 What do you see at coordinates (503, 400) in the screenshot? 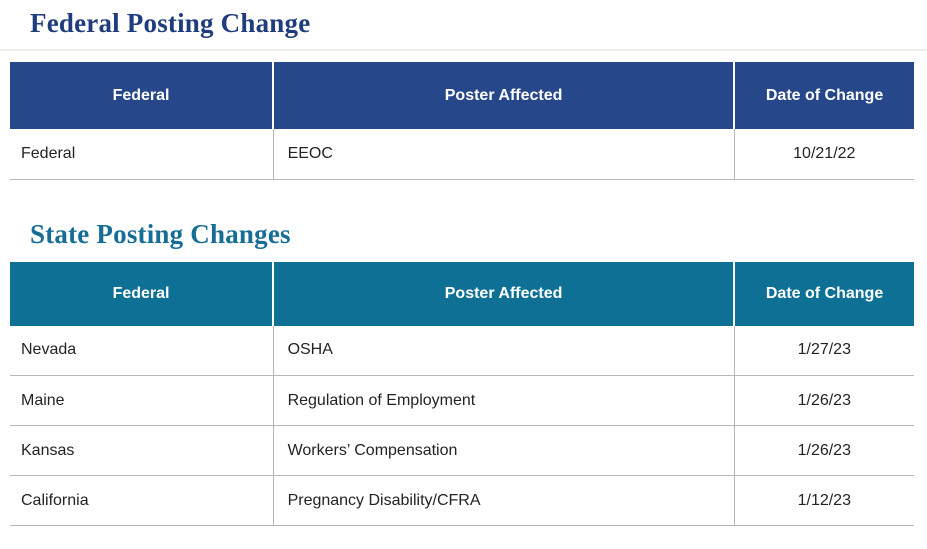
I see `cell-poster: Regulation of Employment` at bounding box center [503, 400].